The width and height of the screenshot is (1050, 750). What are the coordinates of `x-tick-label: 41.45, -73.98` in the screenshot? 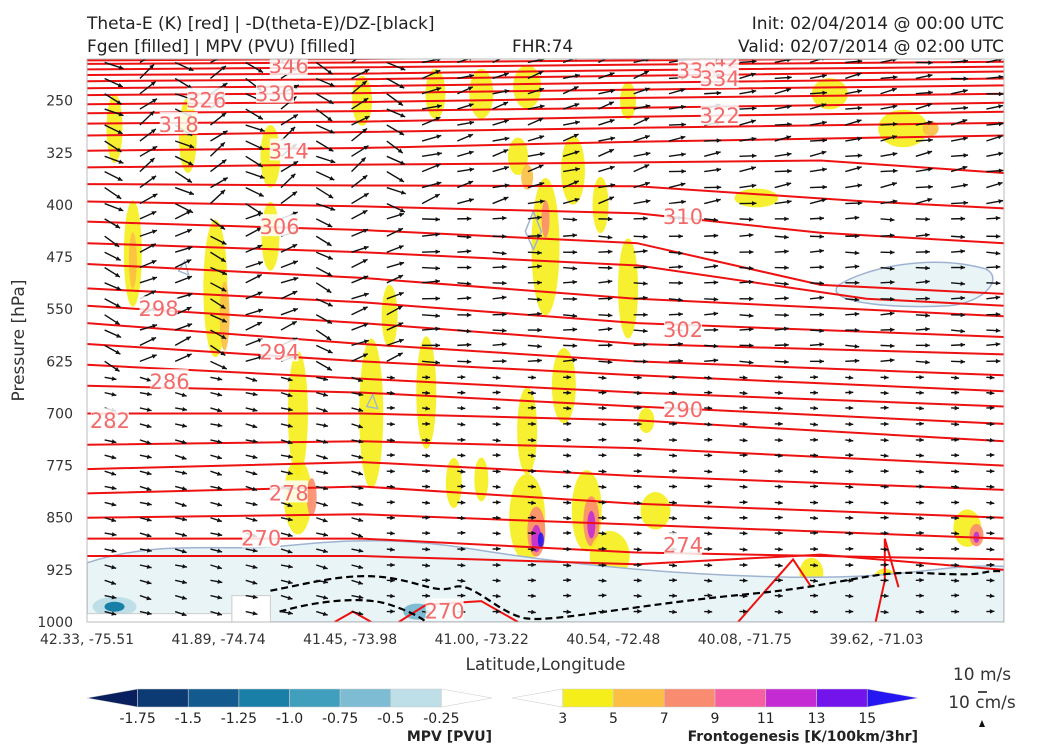 It's located at (350, 640).